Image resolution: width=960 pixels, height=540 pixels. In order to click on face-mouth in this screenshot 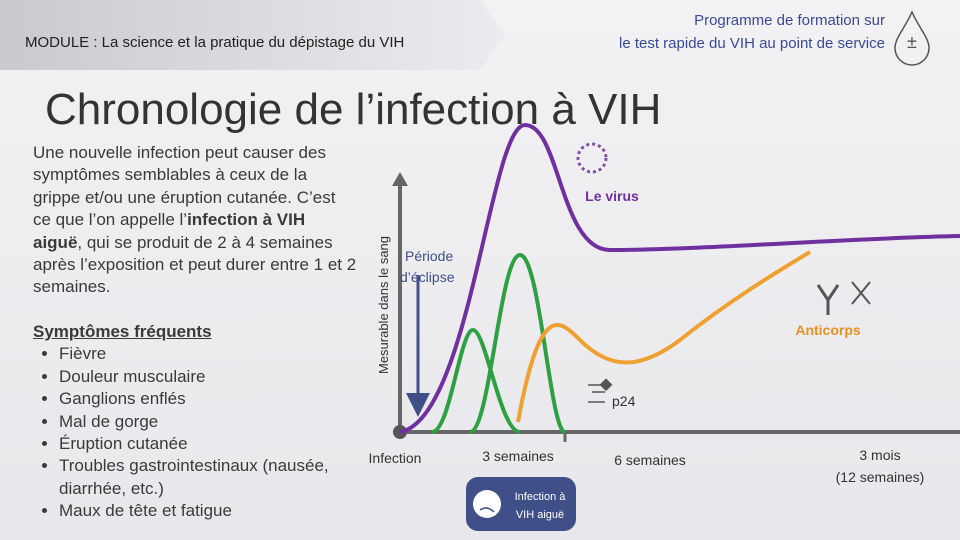, I will do `click(487, 510)`.